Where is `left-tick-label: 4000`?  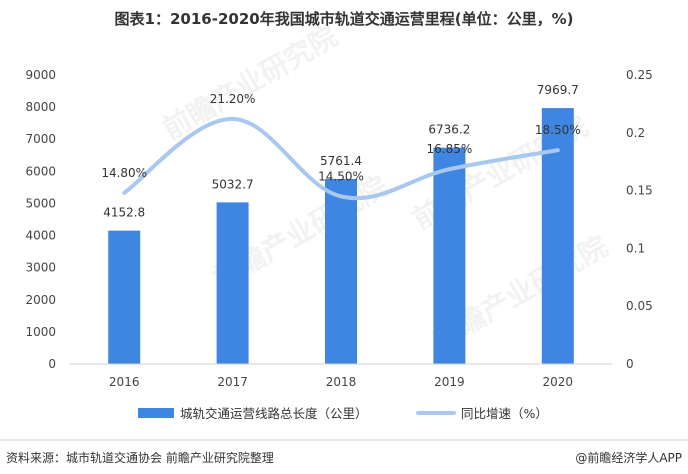 left-tick-label: 4000 is located at coordinates (40, 236).